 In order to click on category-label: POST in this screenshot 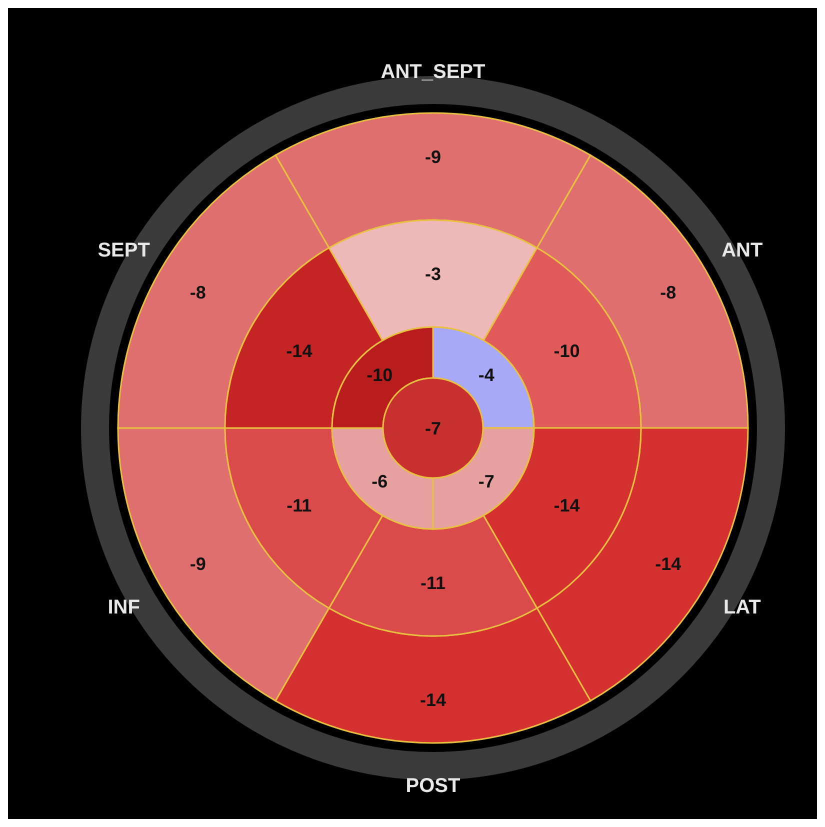, I will do `click(433, 786)`.